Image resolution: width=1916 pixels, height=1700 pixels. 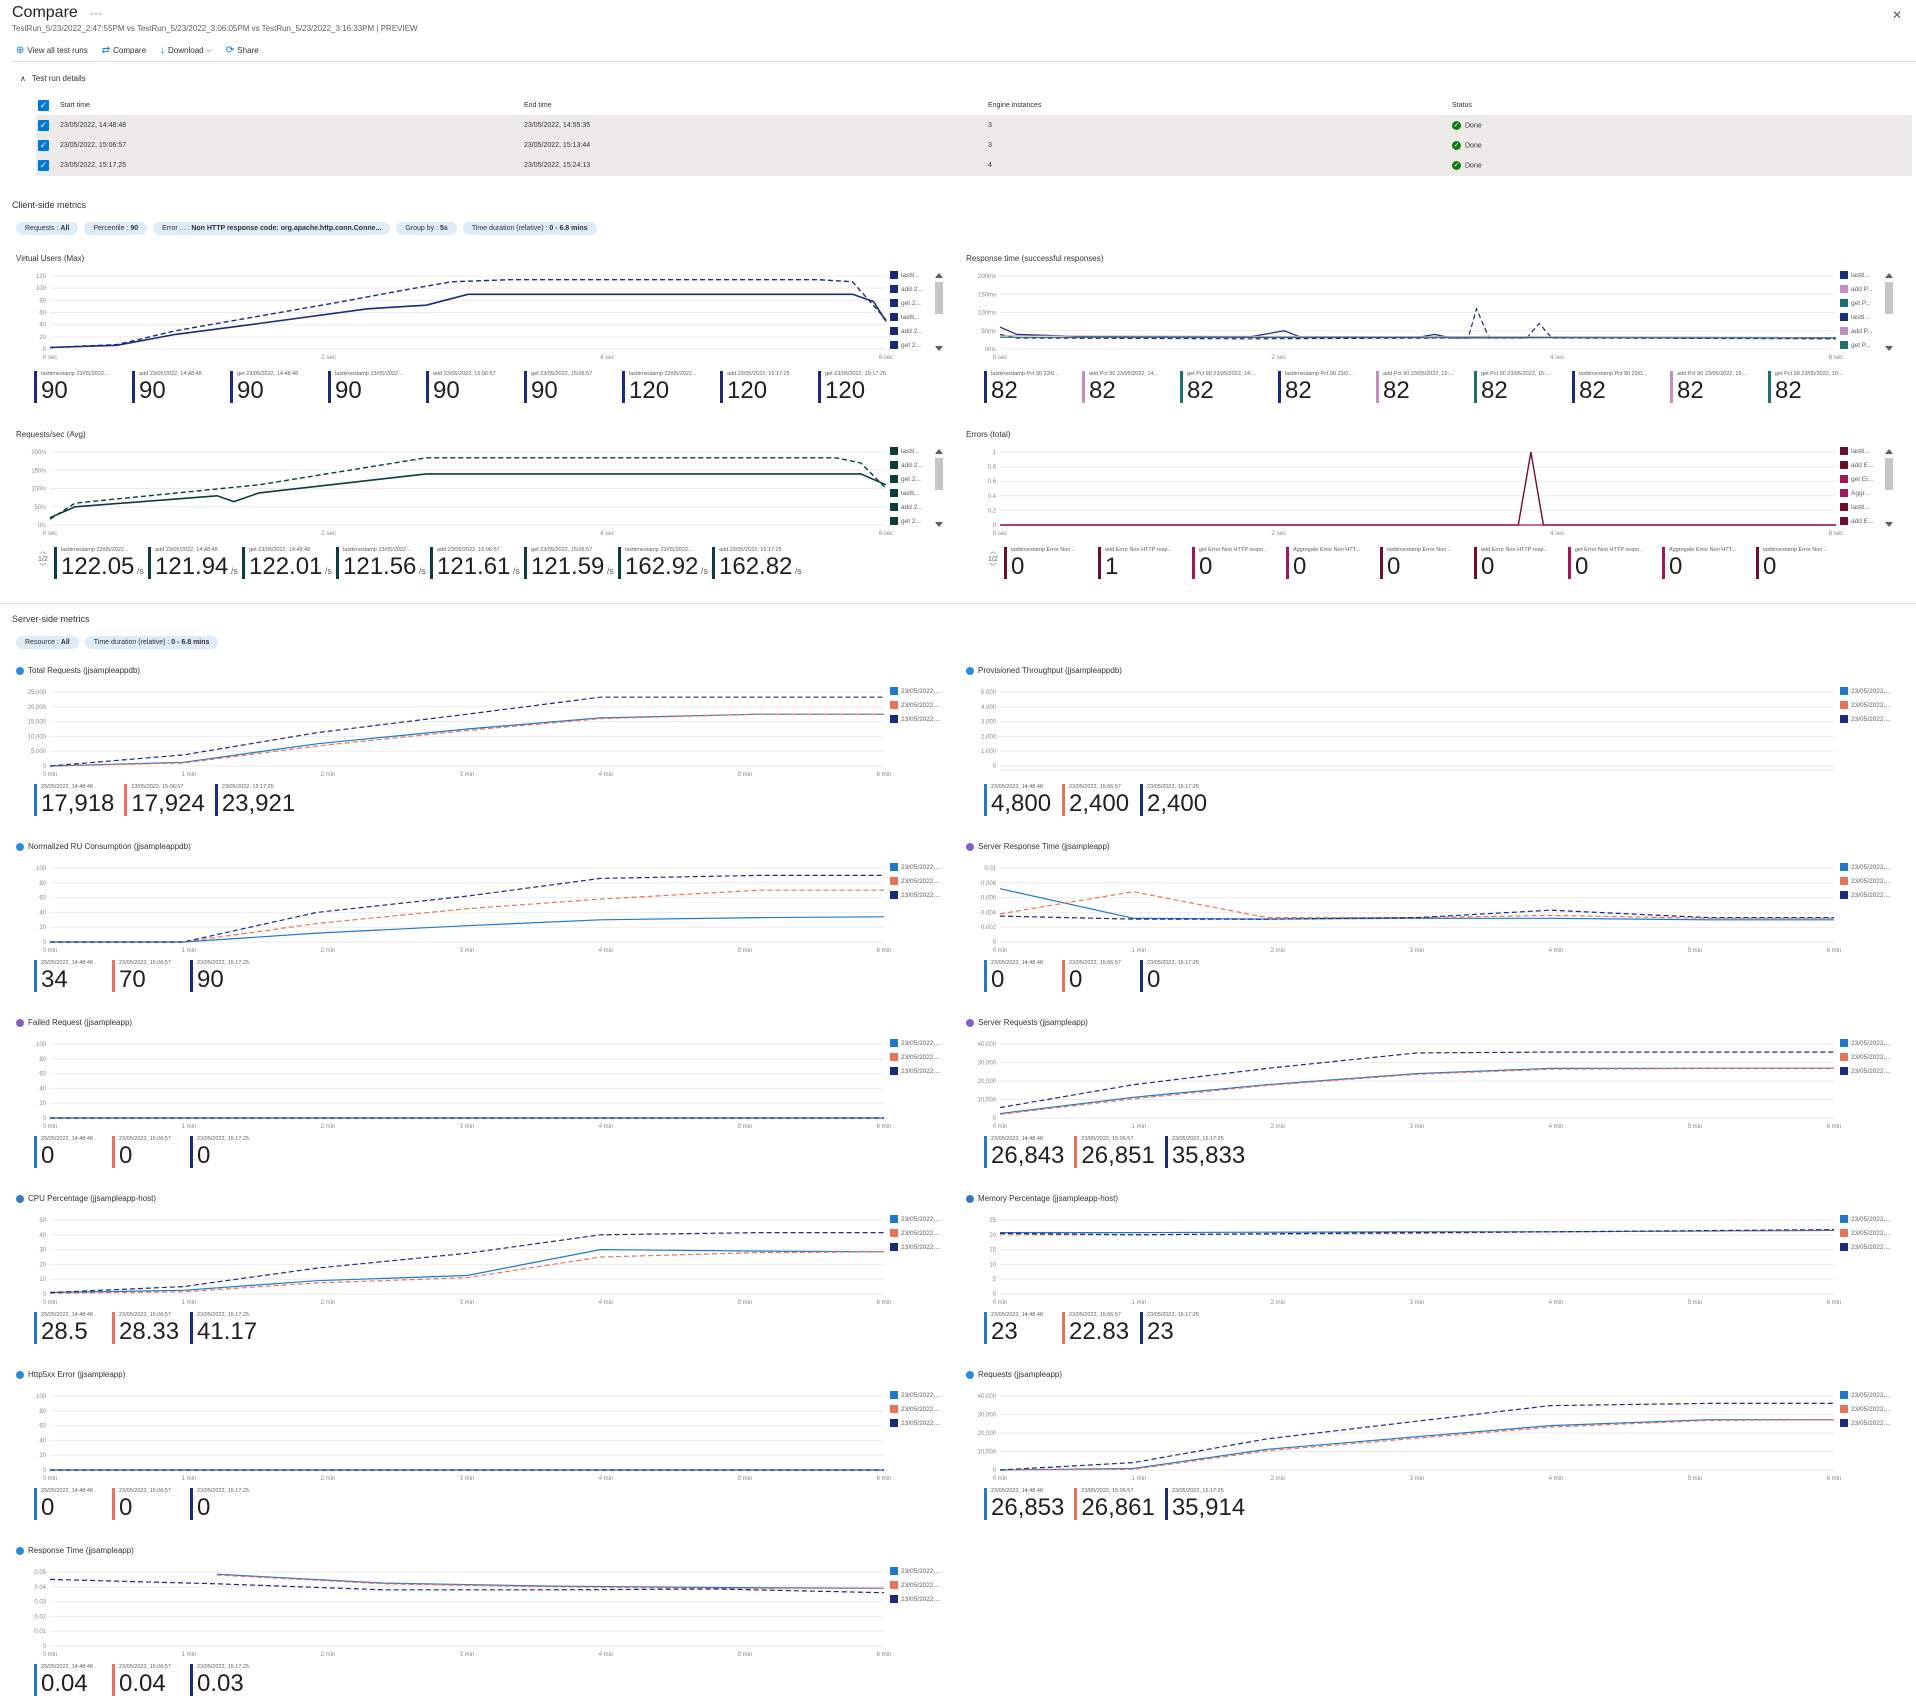 I want to click on client-filter-pill: Group by : 5s, so click(x=426, y=228).